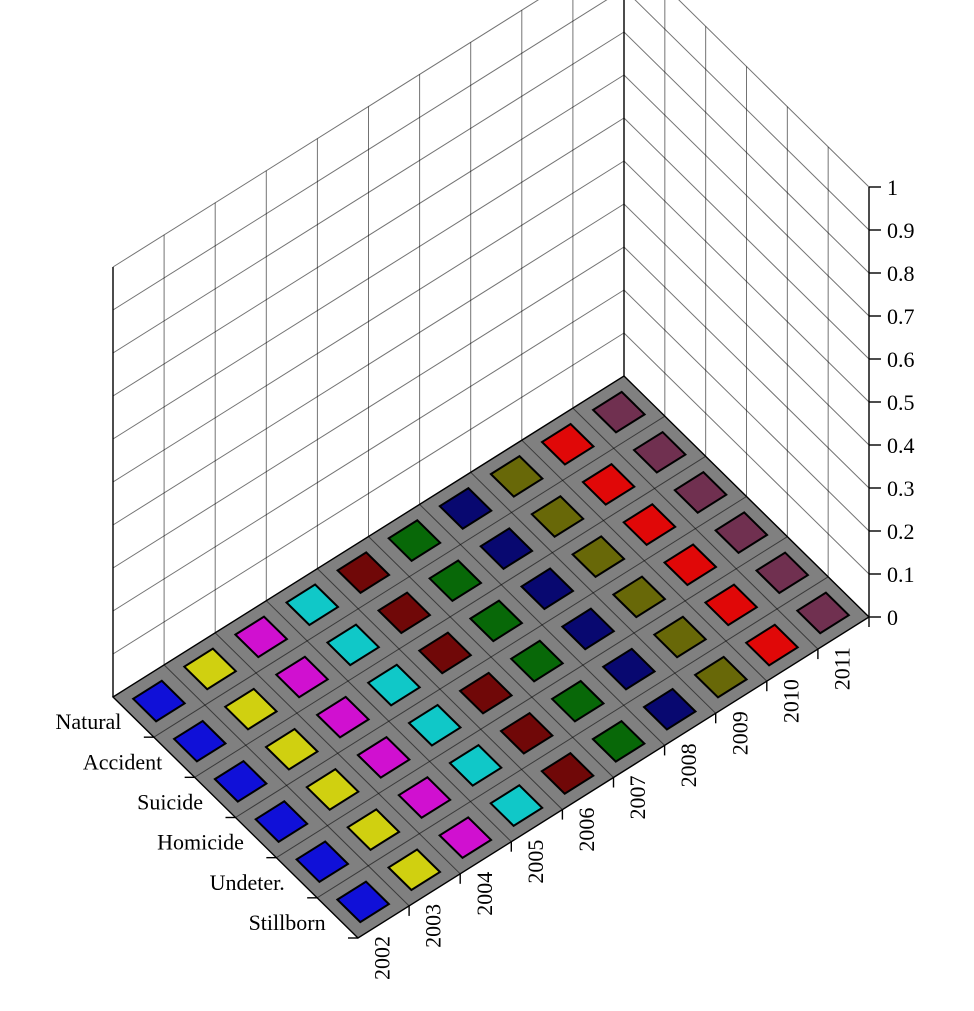 Image resolution: width=974 pixels, height=1011 pixels. Describe the element at coordinates (901, 359) in the screenshot. I see `z-tick-label: 0.6` at that location.